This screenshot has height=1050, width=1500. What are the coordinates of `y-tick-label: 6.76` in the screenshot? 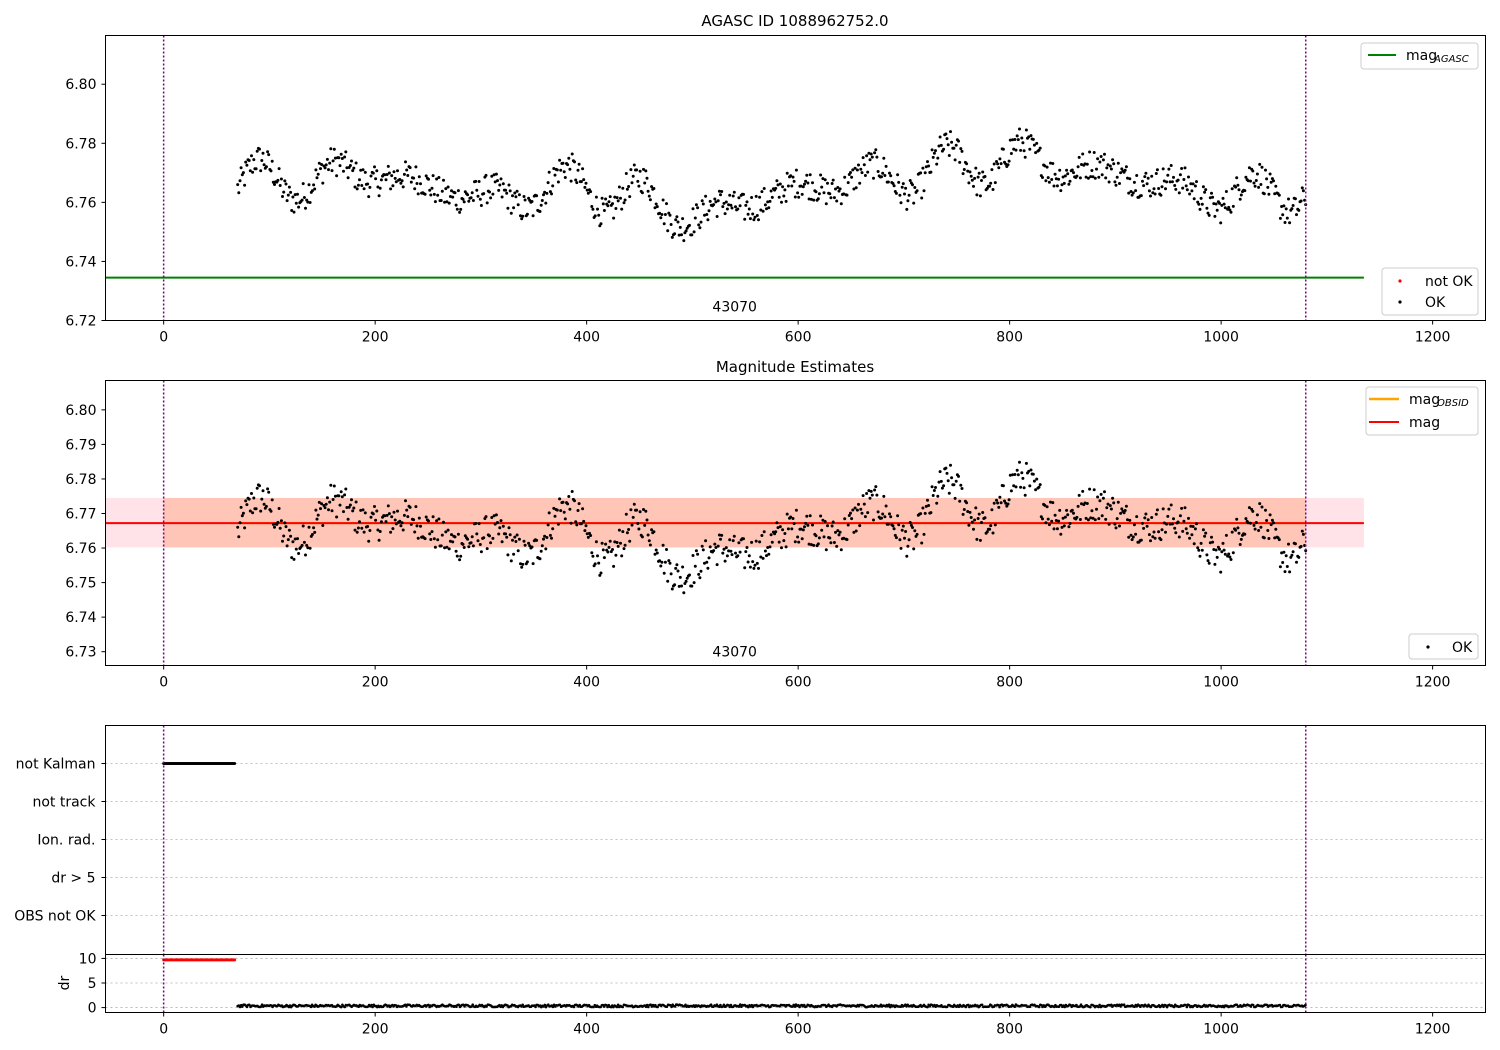 It's located at (80, 203).